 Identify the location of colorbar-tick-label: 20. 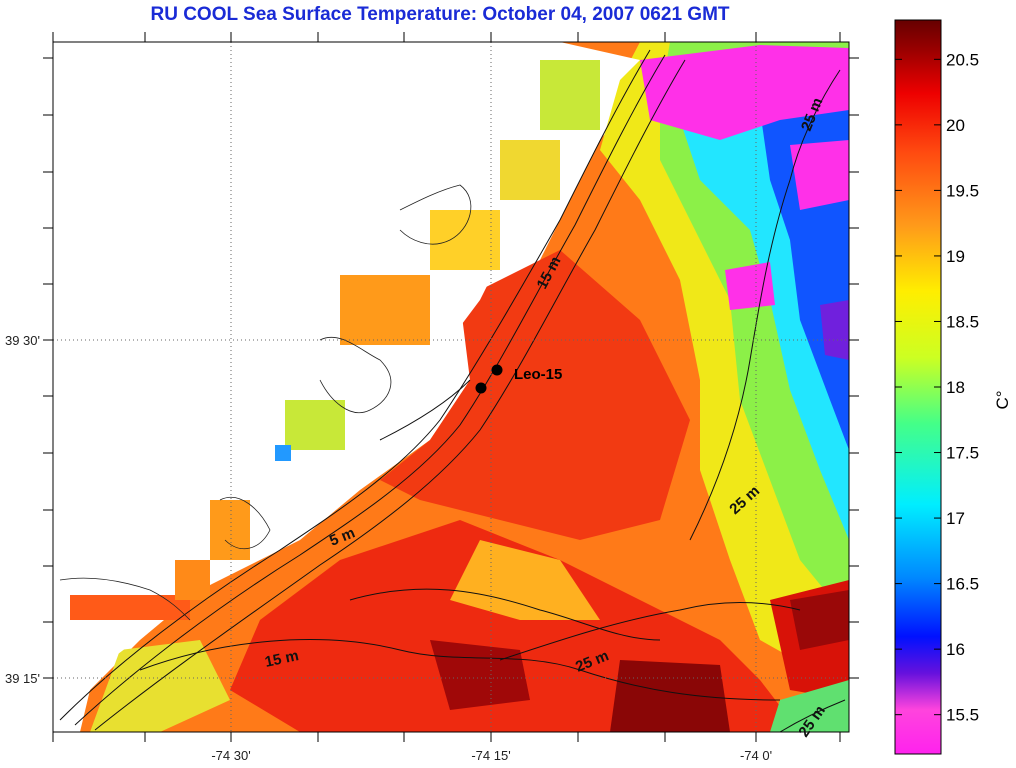
(955, 125).